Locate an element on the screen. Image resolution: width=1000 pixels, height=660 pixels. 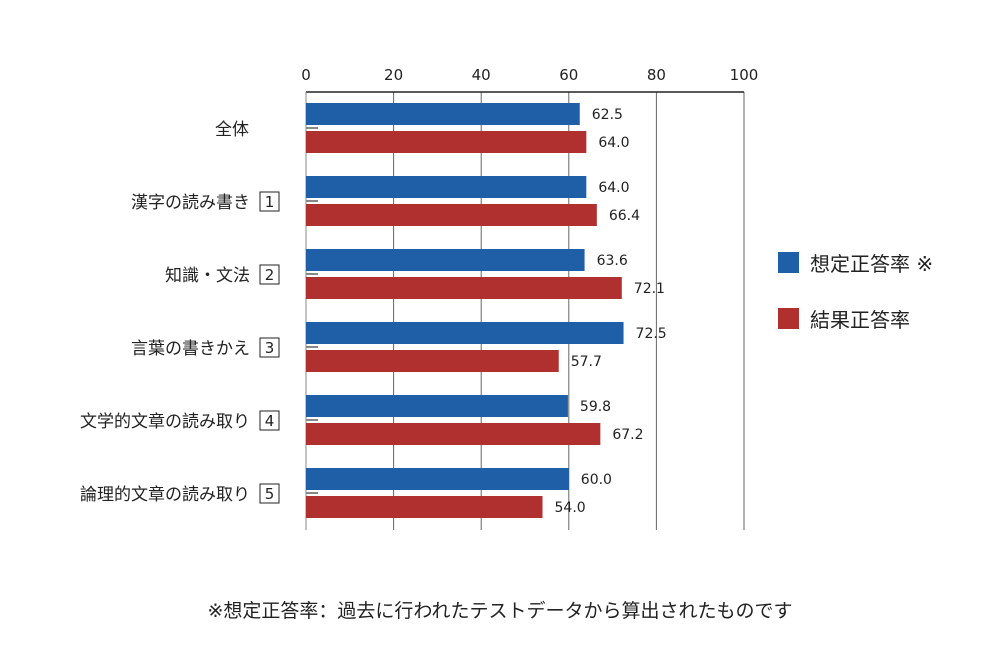
footnote: ※想定正答率：過去に行われたテストデータから算出されたものです is located at coordinates (500, 611).